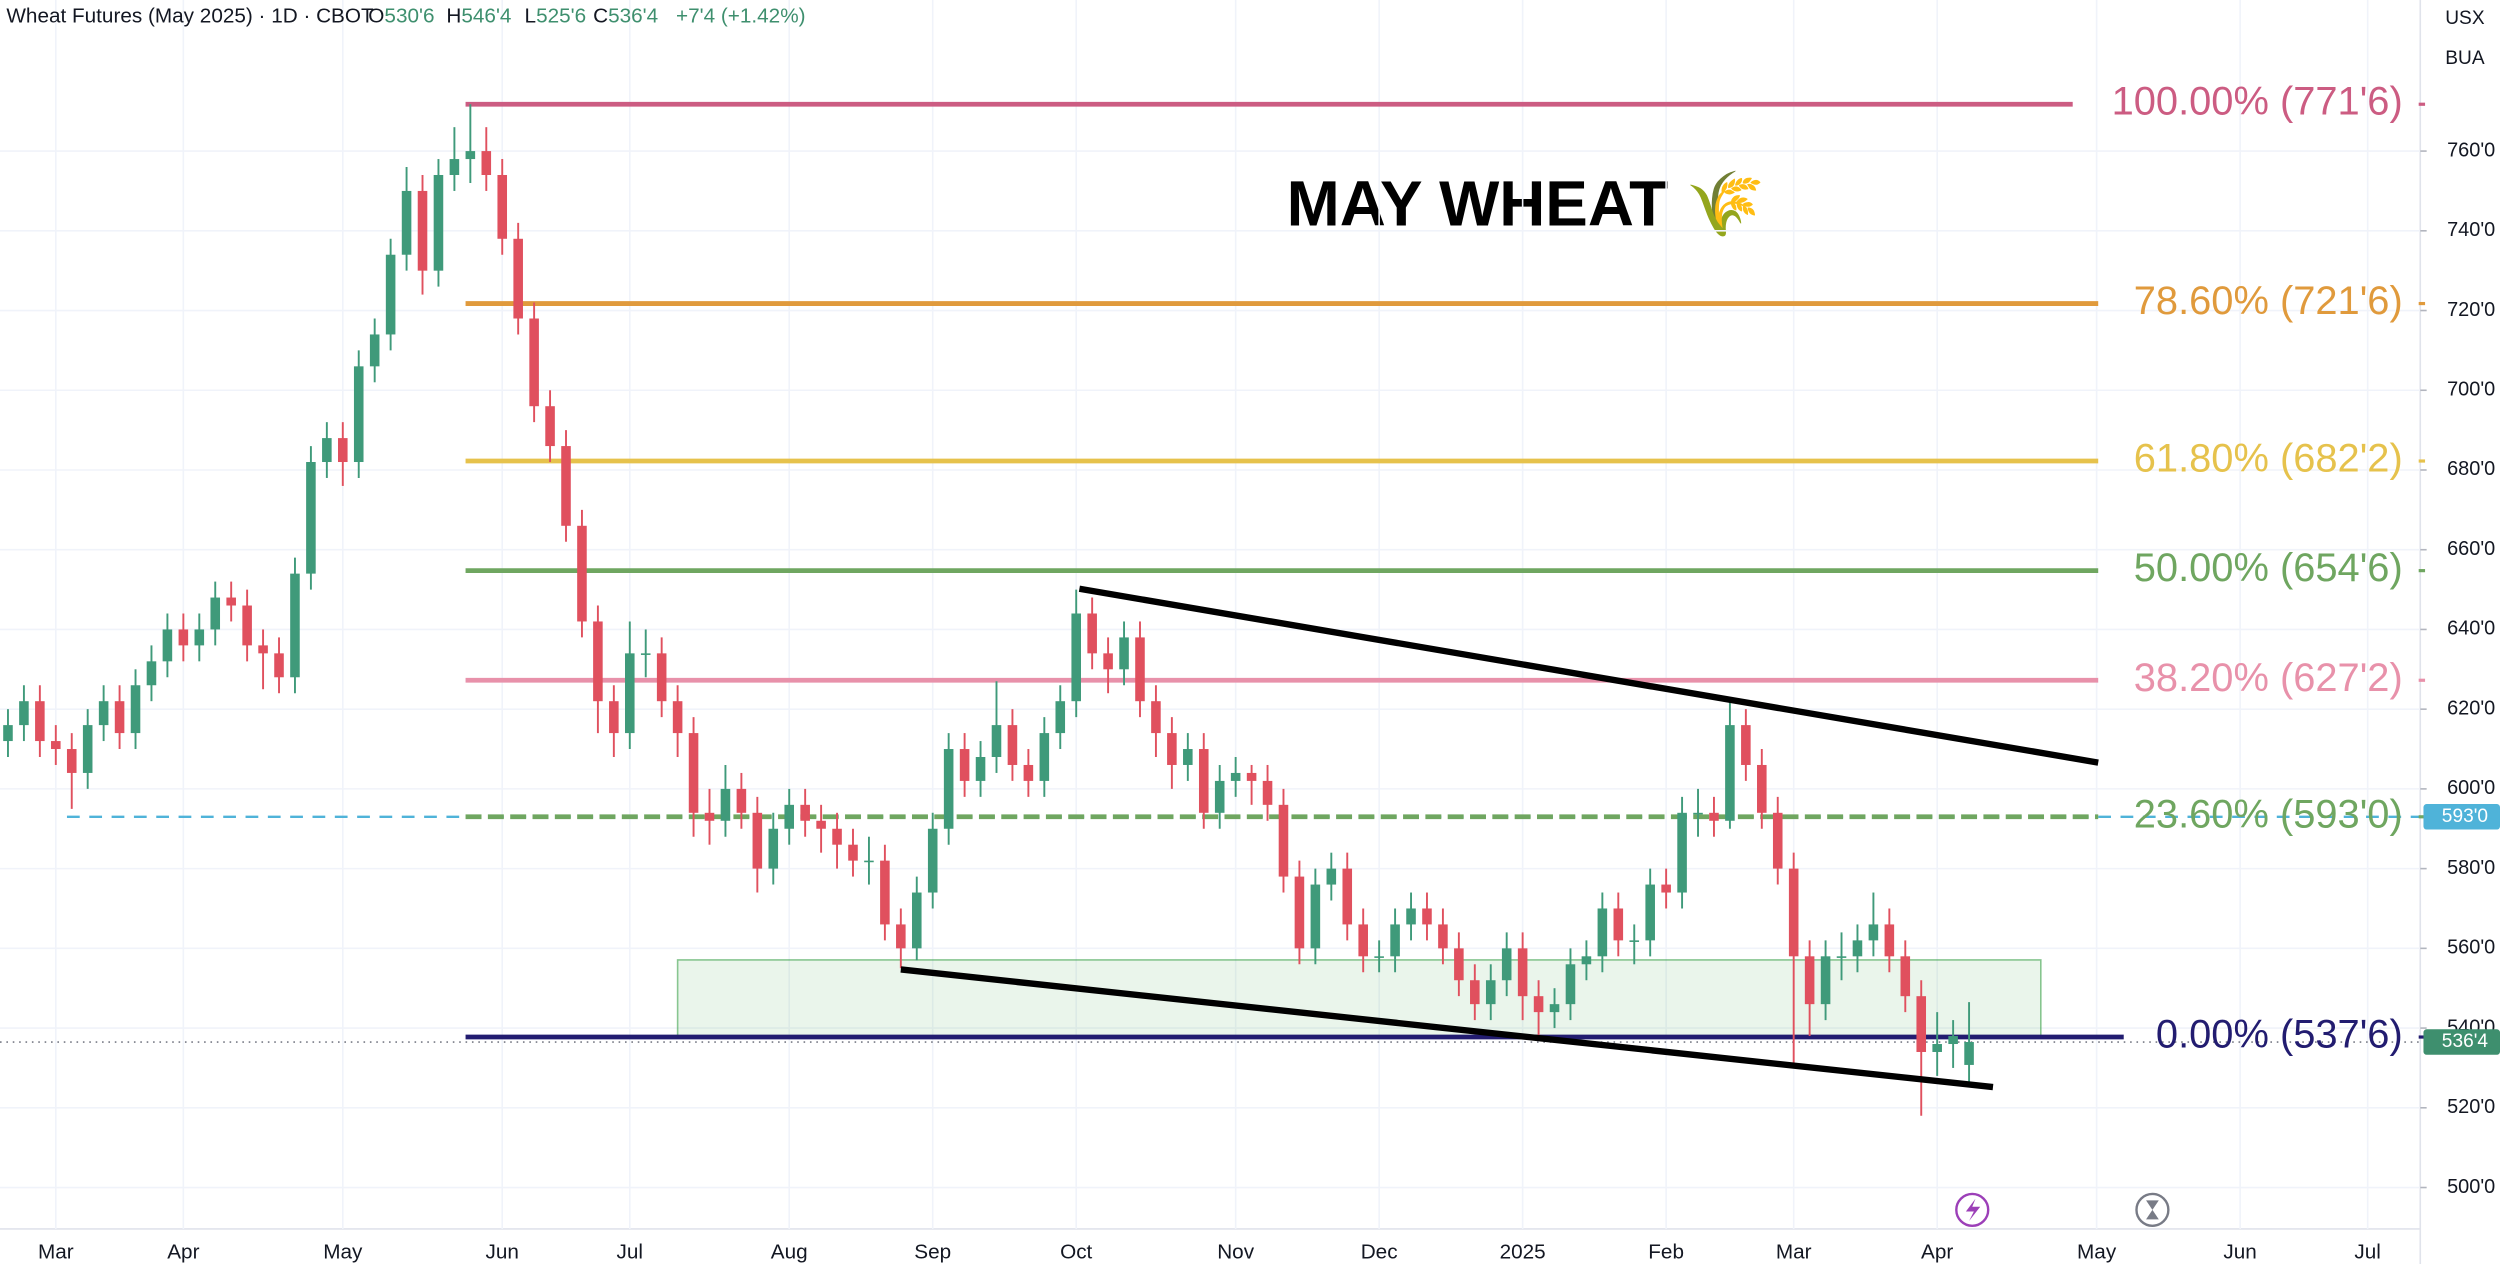  Describe the element at coordinates (2471, 1187) in the screenshot. I see `y-tick-label: 500'0` at that location.